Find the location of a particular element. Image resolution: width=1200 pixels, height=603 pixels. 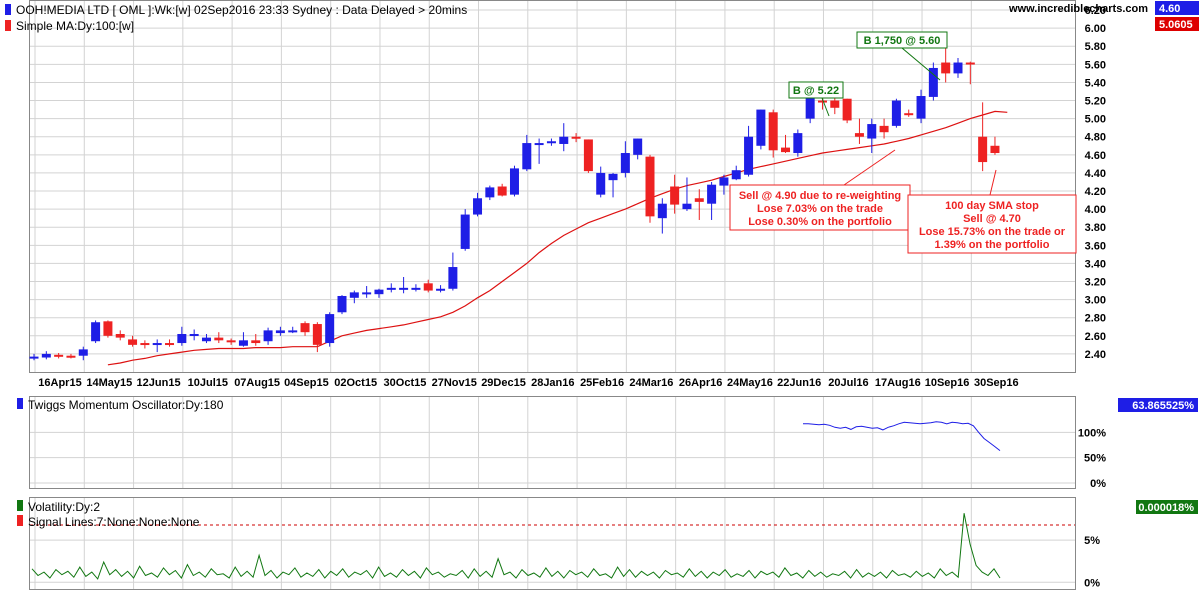

sell-annotation-1-text: Sell @ 4.90 due to re-weighting is located at coordinates (820, 196).